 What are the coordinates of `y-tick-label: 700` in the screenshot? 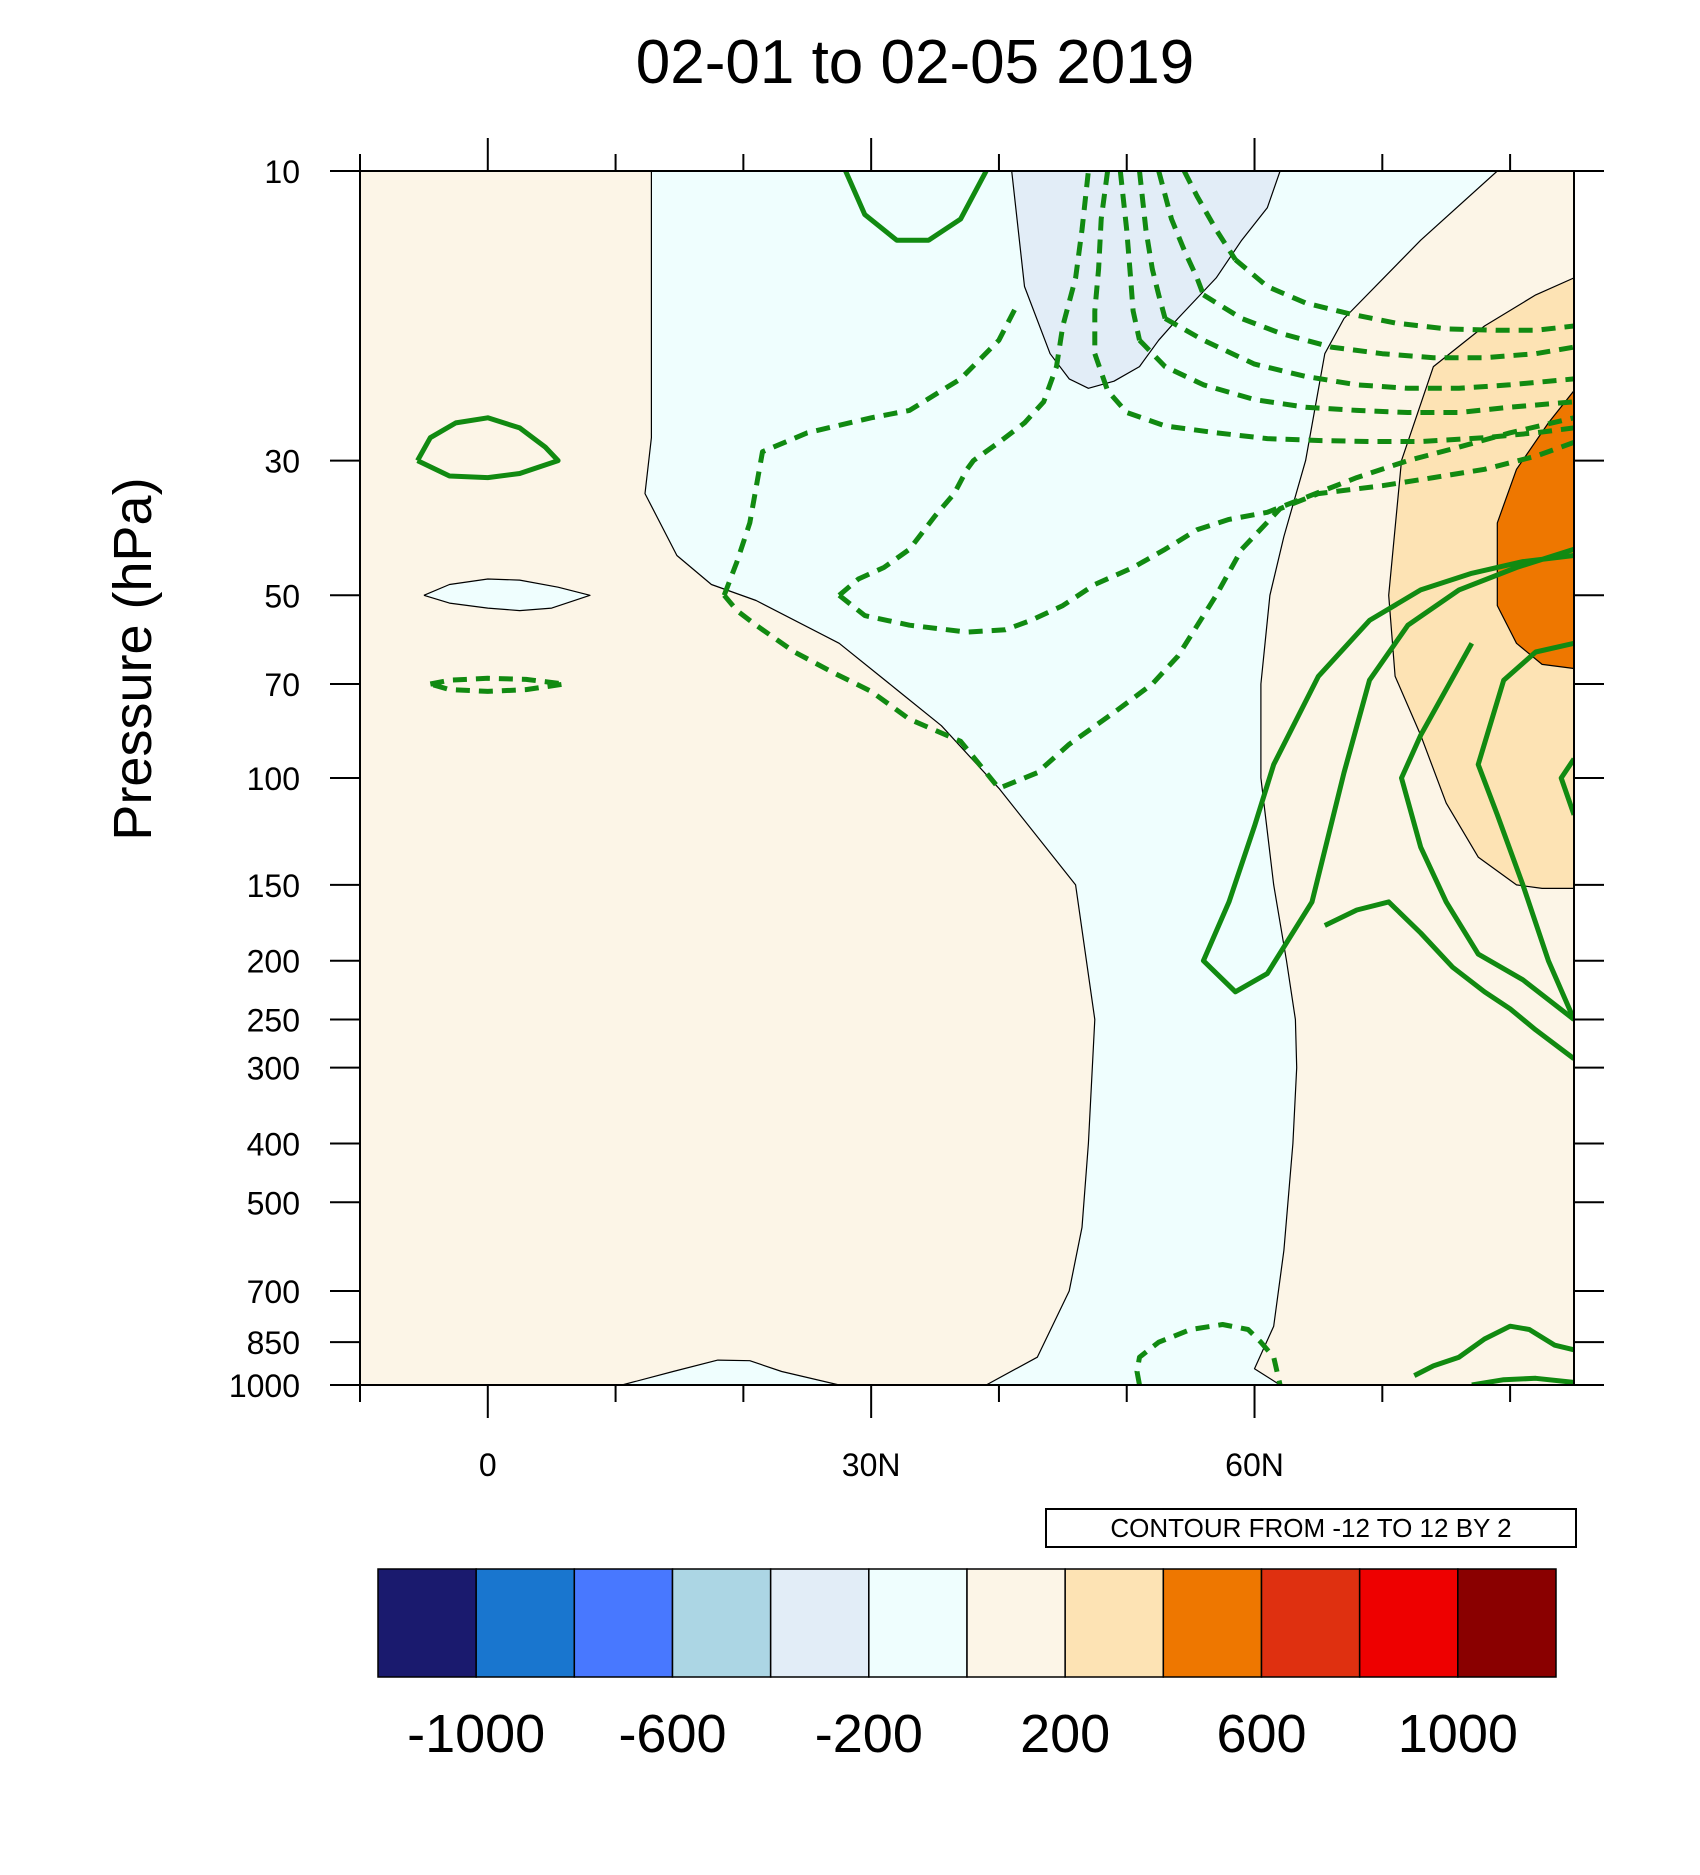 It's located at (273, 1292).